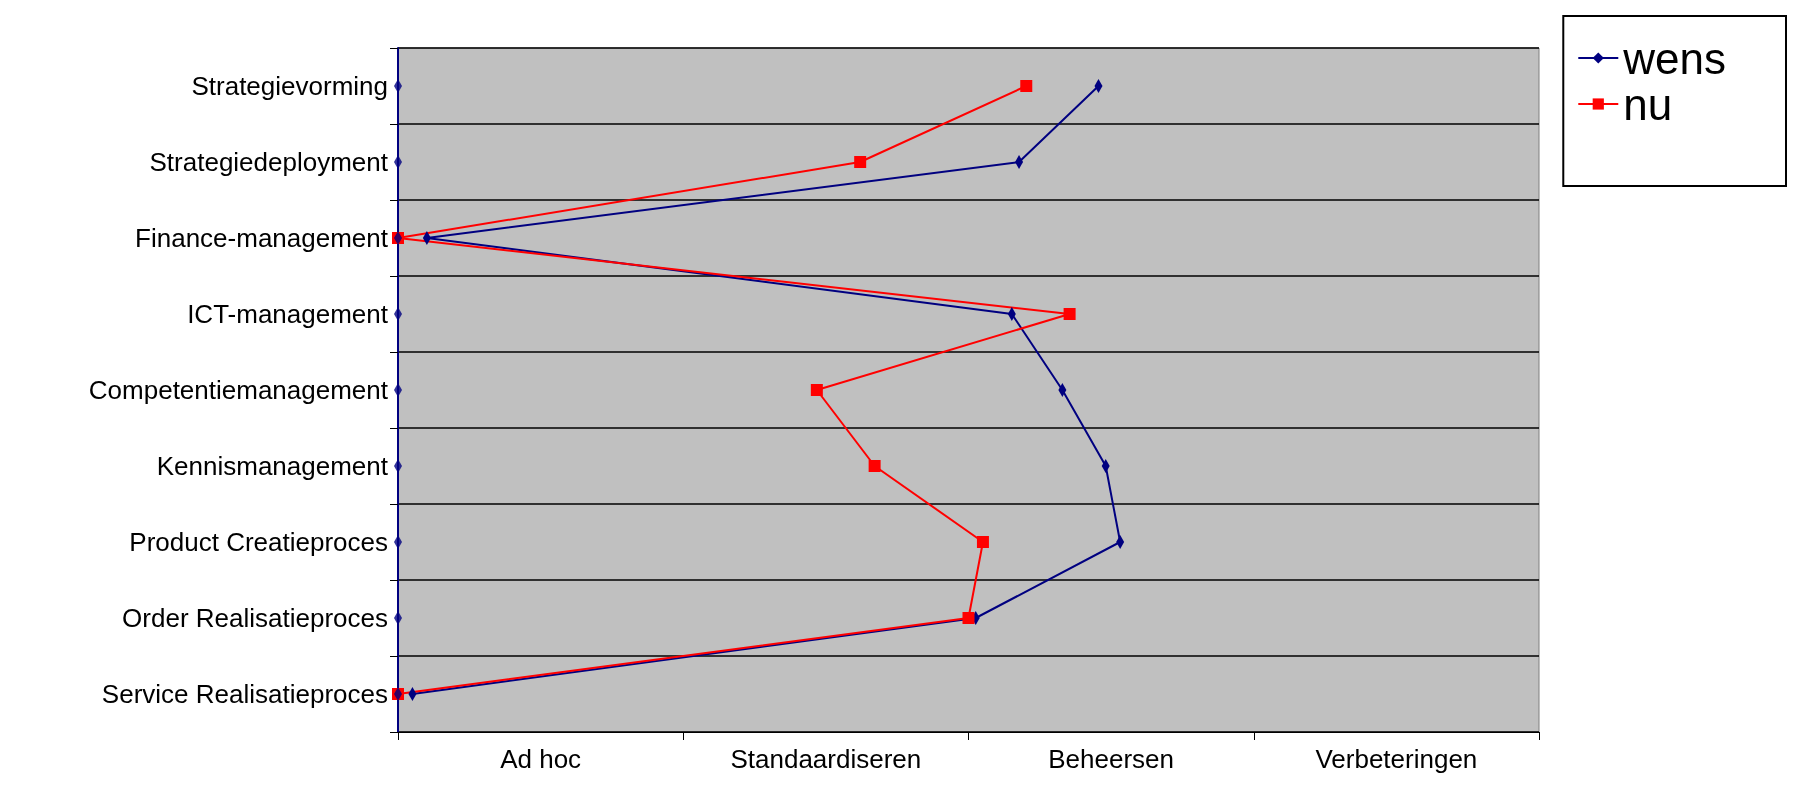 The image size is (1800, 791). I want to click on text: Standaardiseren, so click(826, 759).